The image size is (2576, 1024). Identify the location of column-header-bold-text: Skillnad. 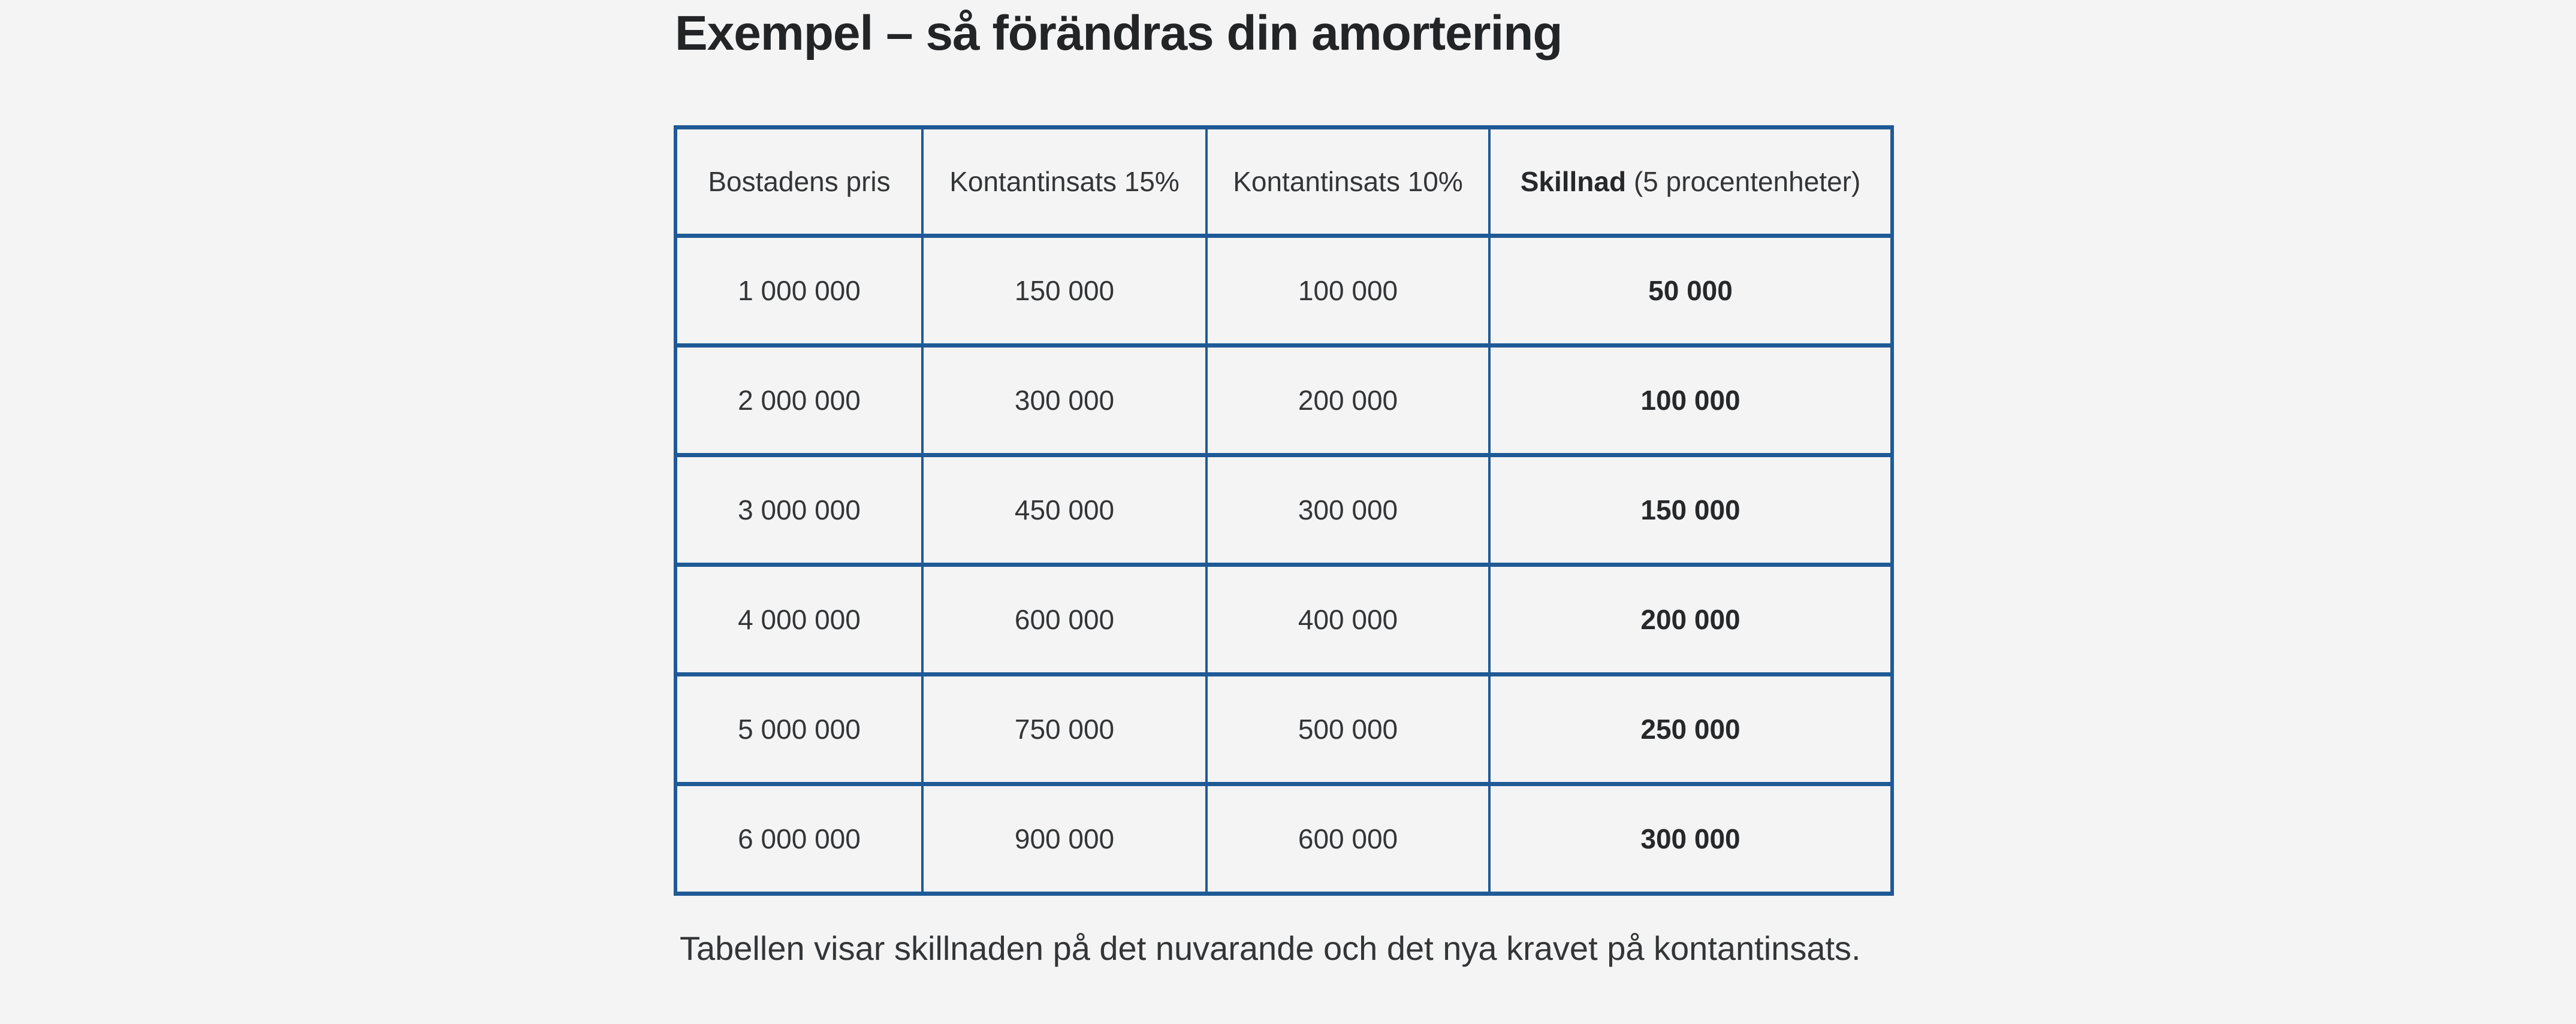
(1574, 181).